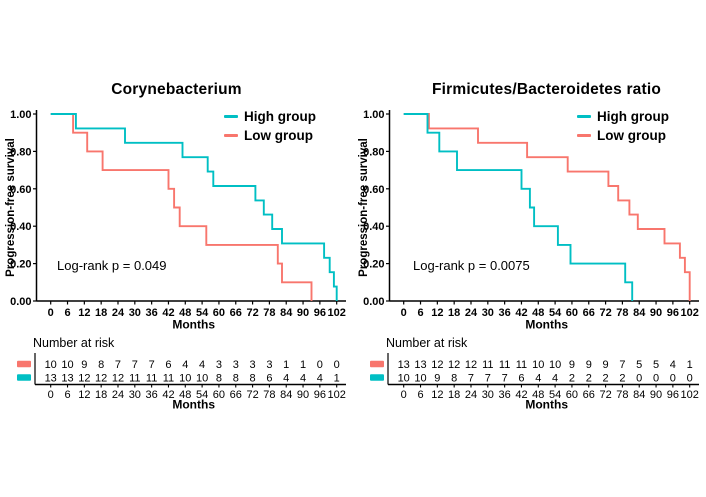  What do you see at coordinates (118, 395) in the screenshot?
I see `risk-axis-tick-label: 24` at bounding box center [118, 395].